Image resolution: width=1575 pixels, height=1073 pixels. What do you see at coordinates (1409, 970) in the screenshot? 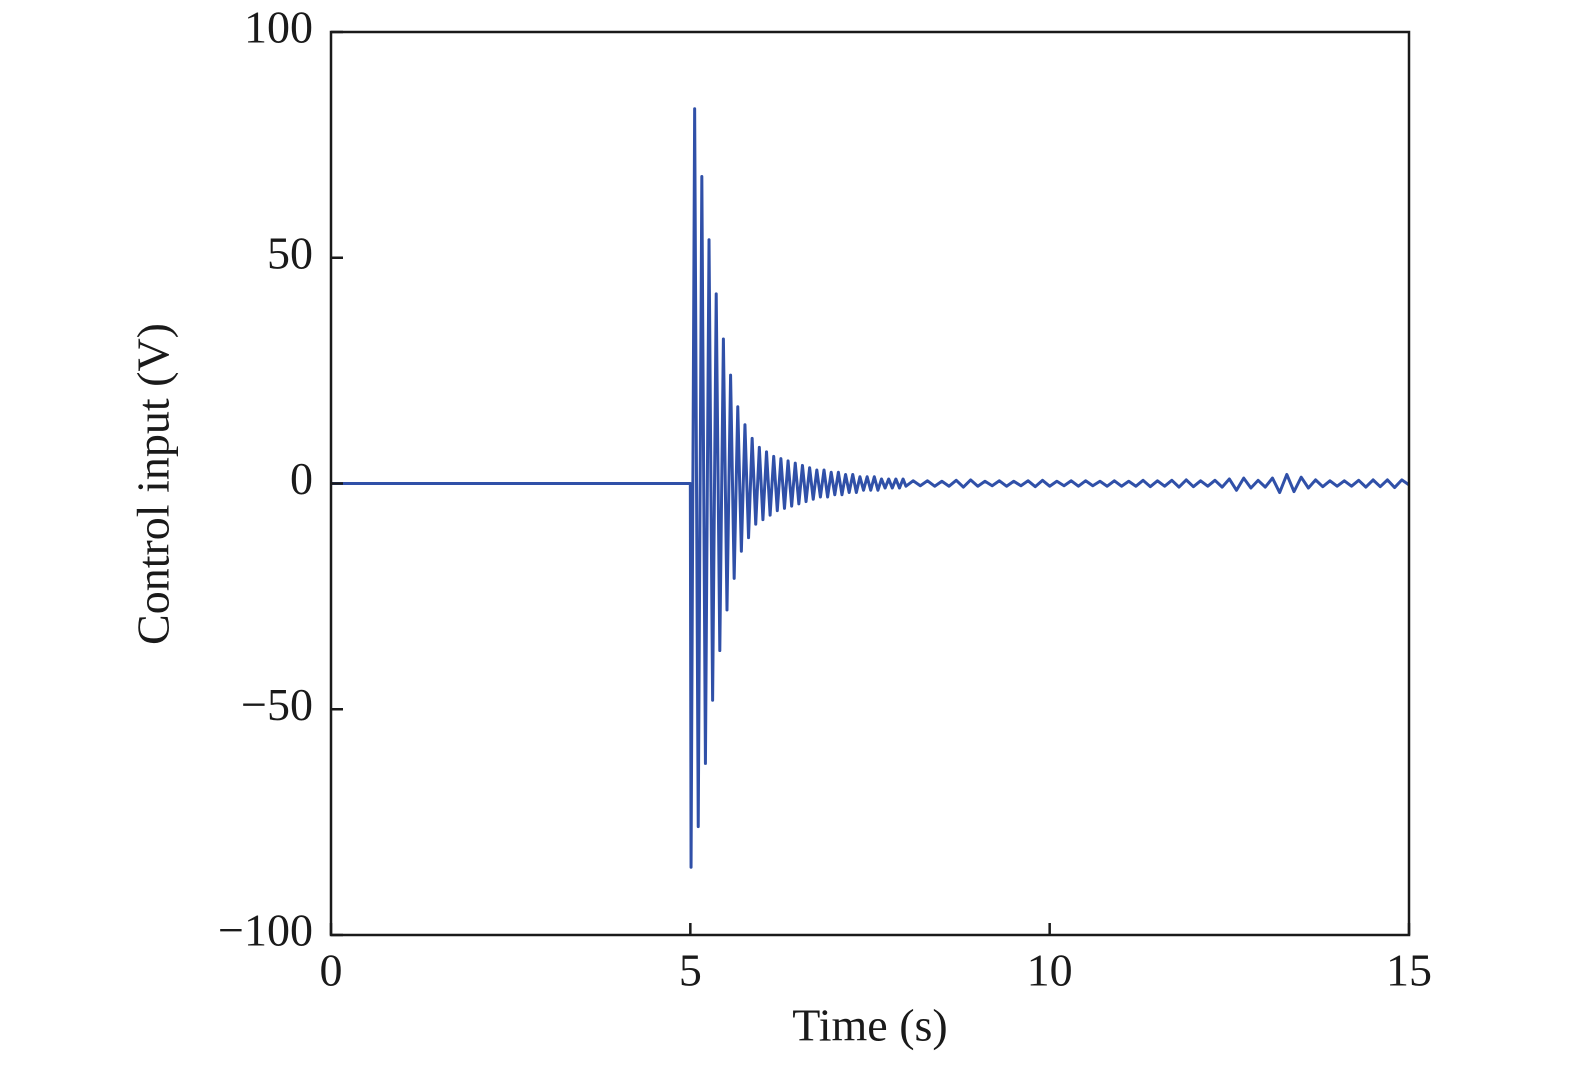
I see `x-tick-label: 15` at bounding box center [1409, 970].